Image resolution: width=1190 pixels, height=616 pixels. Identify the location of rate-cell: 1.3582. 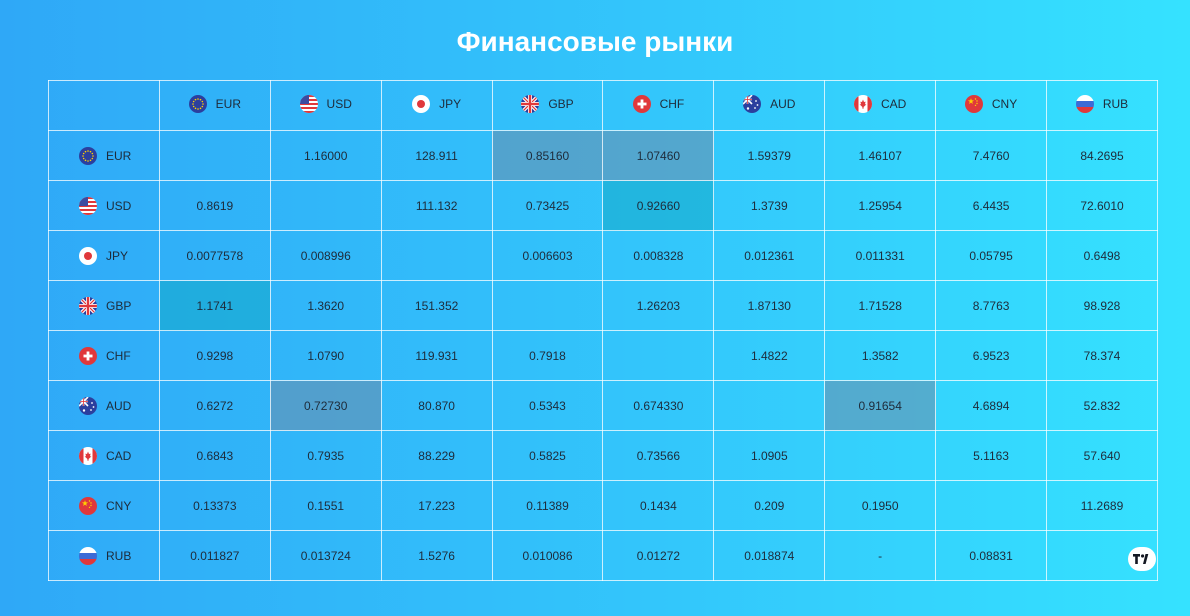
(880, 355).